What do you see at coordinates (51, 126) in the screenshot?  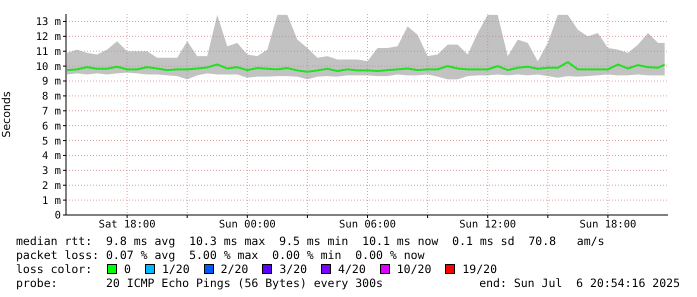 I see `y-tick-label: 6 m` at bounding box center [51, 126].